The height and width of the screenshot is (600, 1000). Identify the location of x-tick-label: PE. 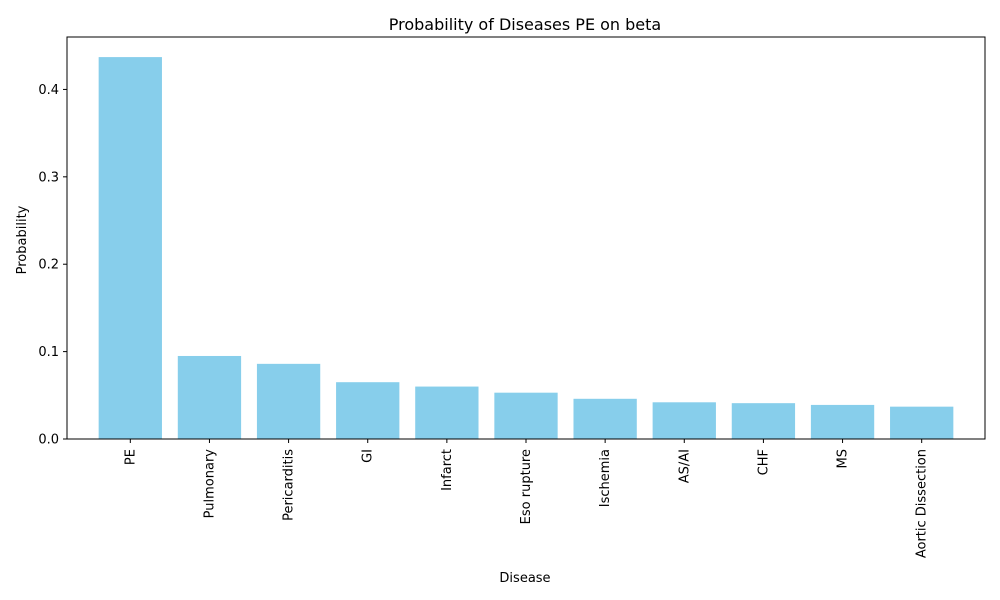
(130, 457).